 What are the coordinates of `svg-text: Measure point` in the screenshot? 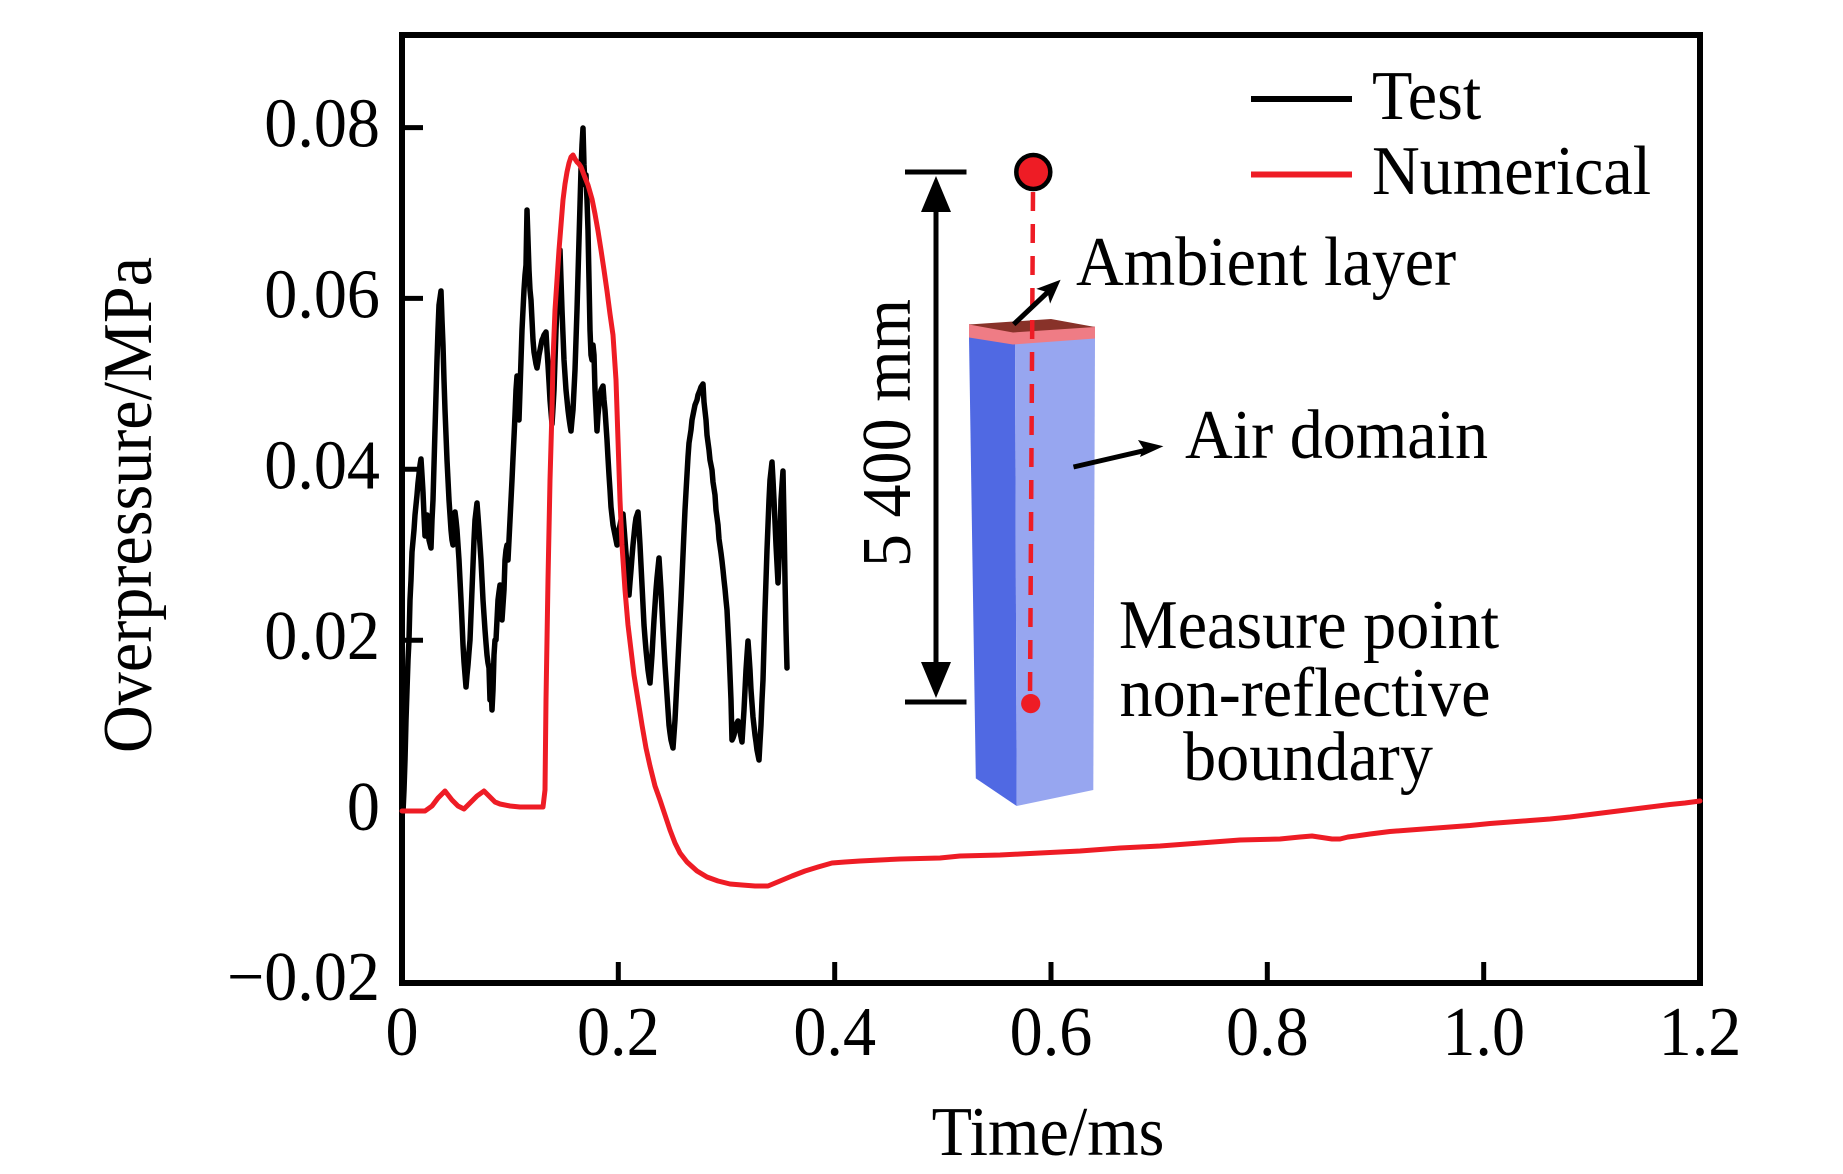 It's located at (1309, 624).